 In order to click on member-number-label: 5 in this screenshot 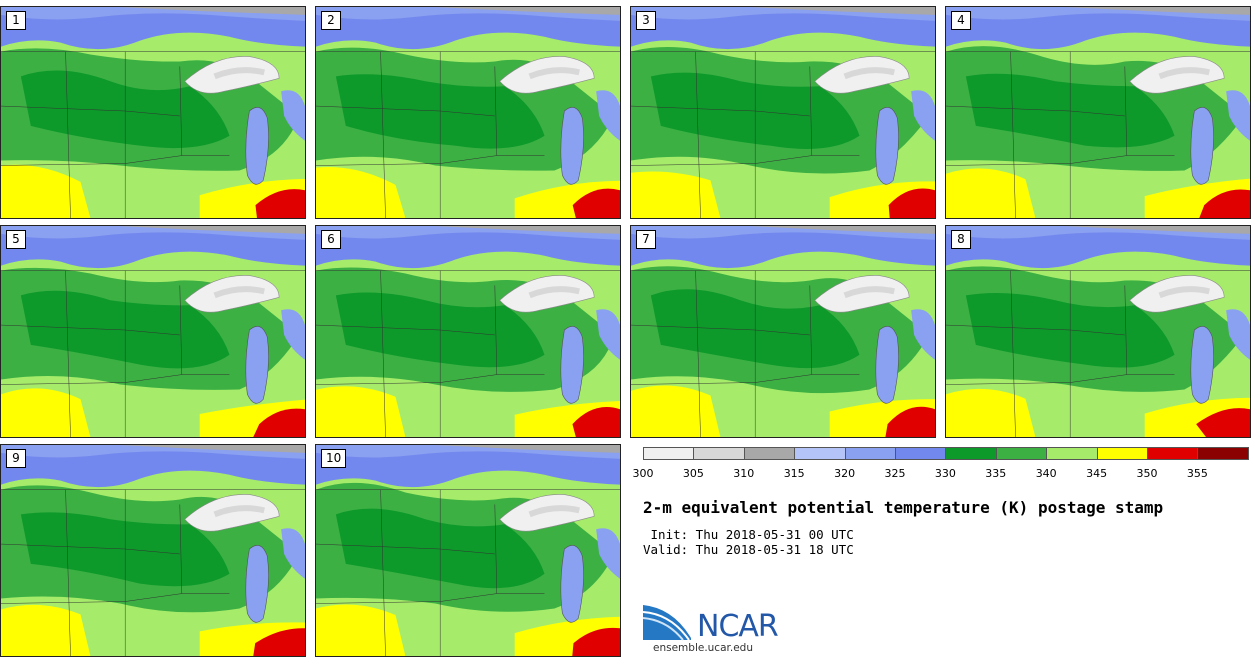, I will do `click(16, 239)`.